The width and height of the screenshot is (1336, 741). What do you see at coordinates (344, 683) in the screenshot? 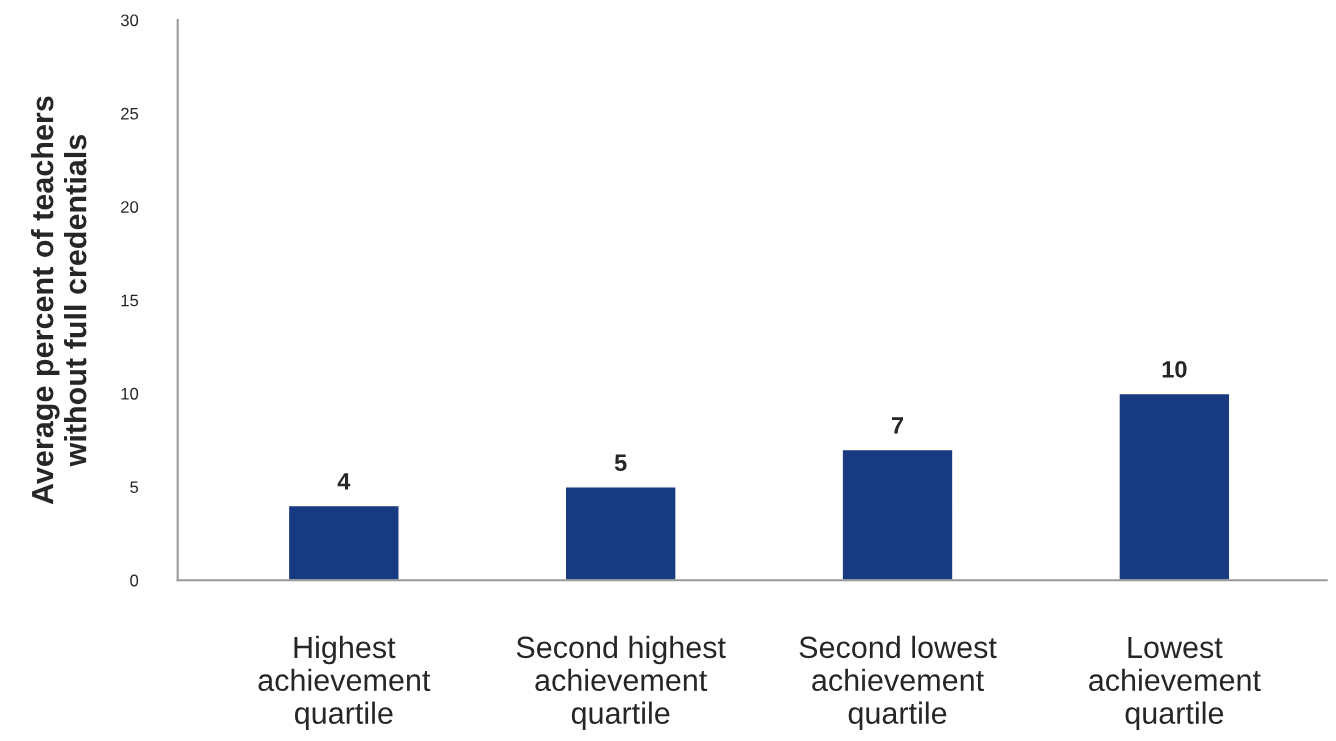
I see `x-tick-label: Highest achievement quartile` at bounding box center [344, 683].